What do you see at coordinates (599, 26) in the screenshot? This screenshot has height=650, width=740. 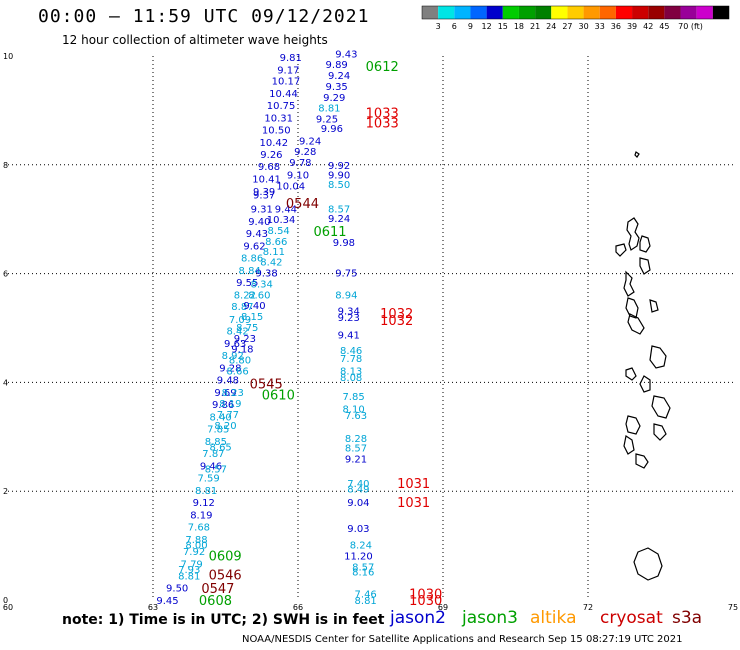 I see `color-scale-label: 33` at bounding box center [599, 26].